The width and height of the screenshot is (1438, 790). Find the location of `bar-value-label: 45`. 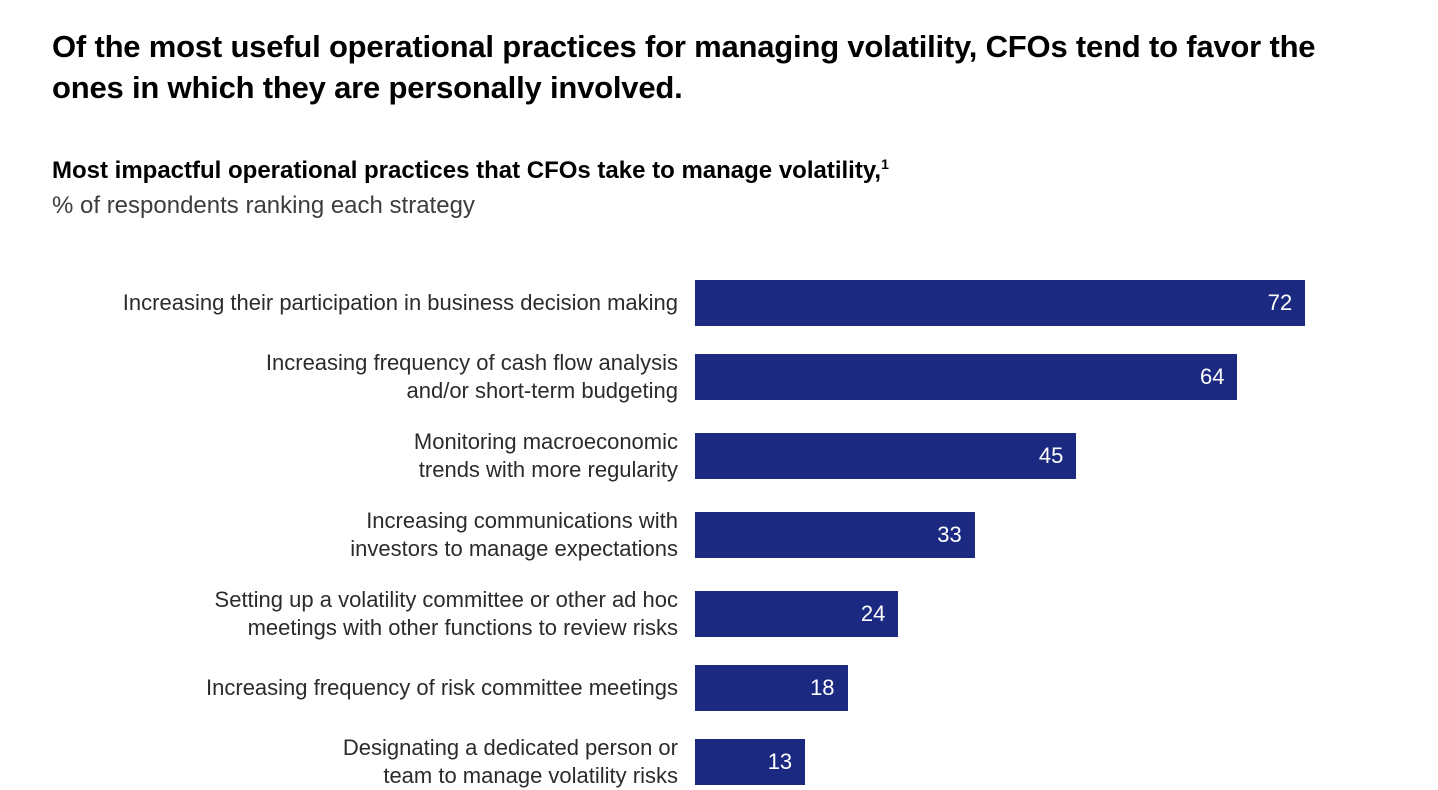

bar-value-label: 45 is located at coordinates (1051, 456).